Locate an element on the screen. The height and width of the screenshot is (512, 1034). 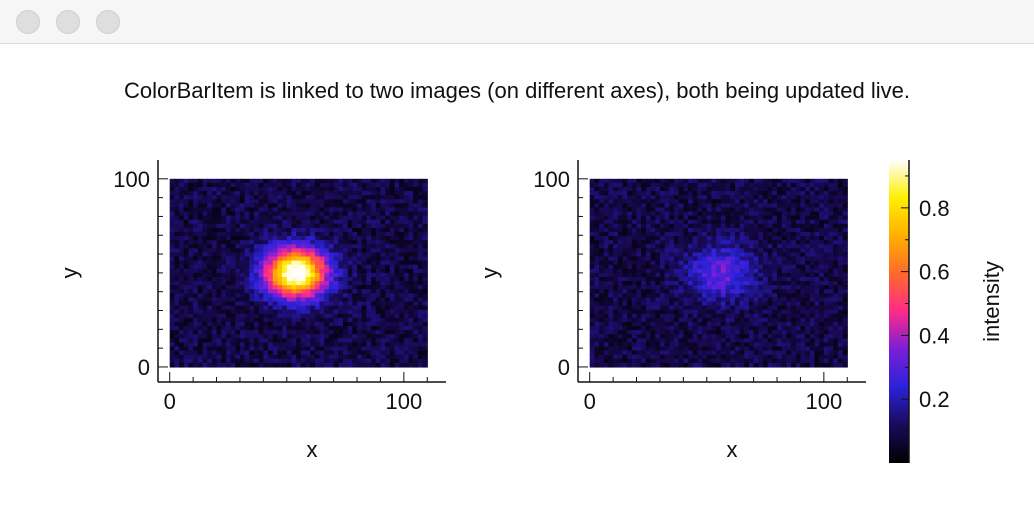
zoom-window-button is located at coordinates (108, 22).